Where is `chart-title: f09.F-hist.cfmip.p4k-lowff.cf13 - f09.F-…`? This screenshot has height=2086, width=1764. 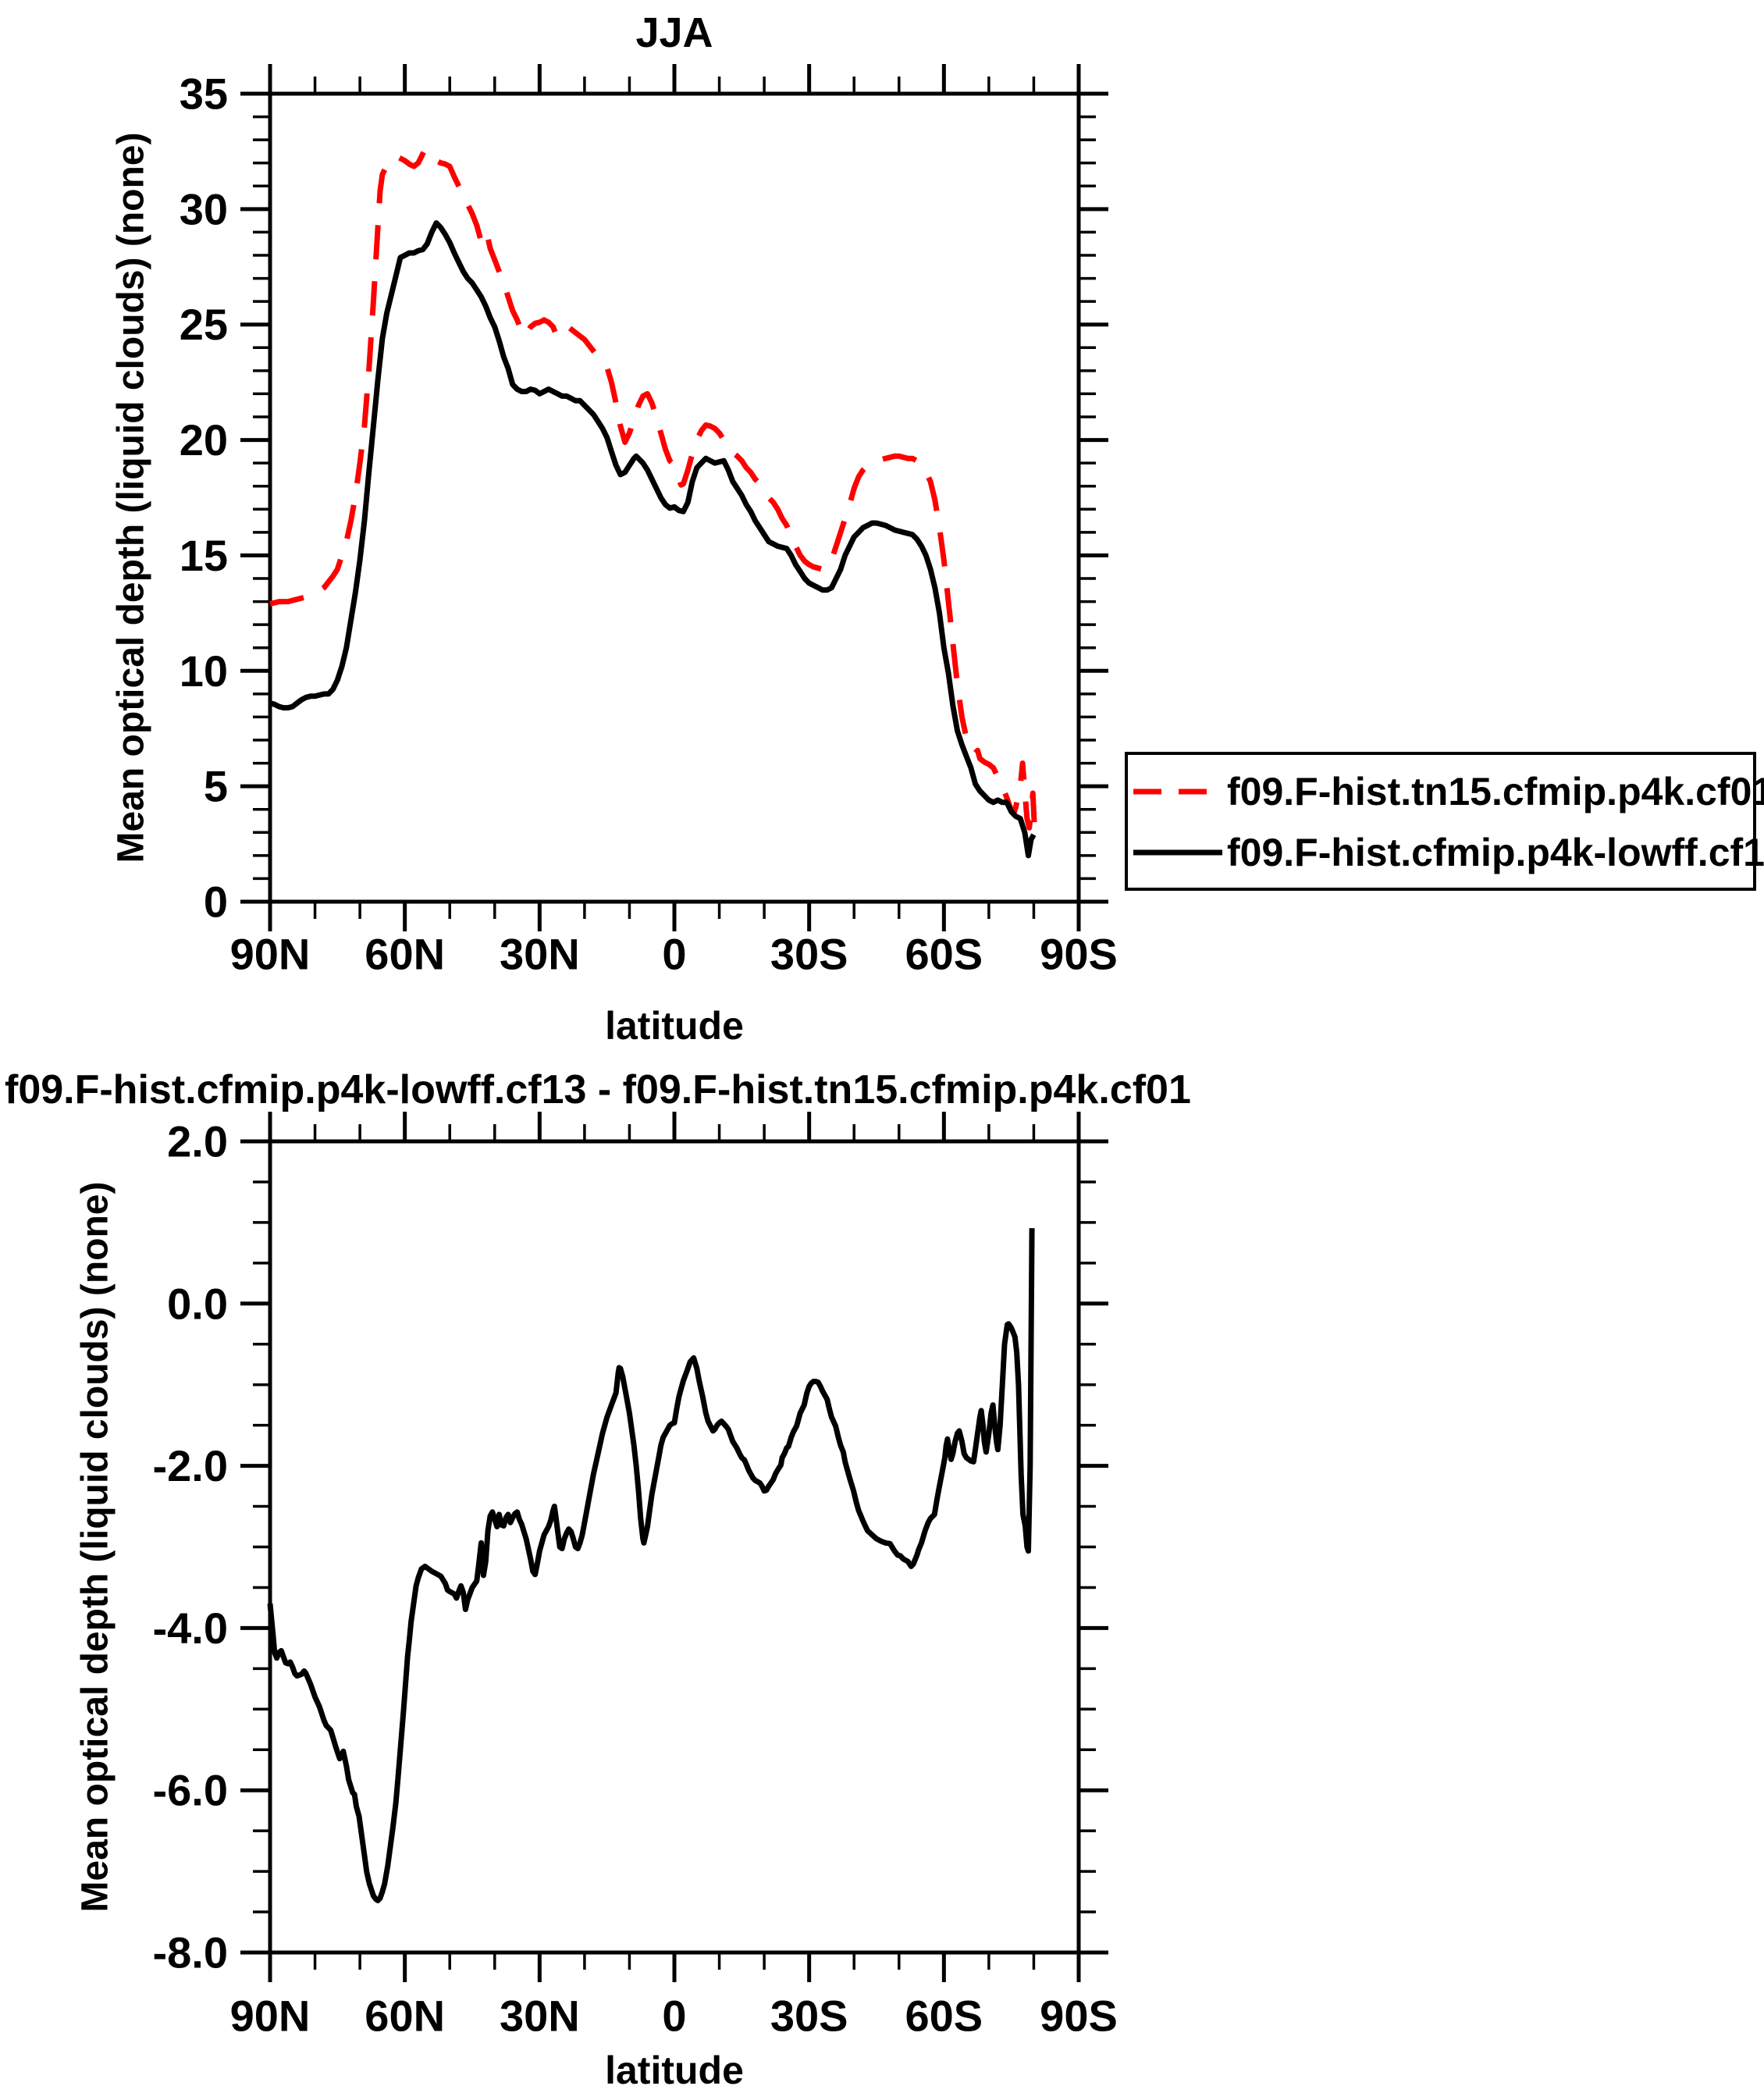 chart-title: f09.F-hist.cfmip.p4k-lowff.cf13 - f09.F-… is located at coordinates (598, 1089).